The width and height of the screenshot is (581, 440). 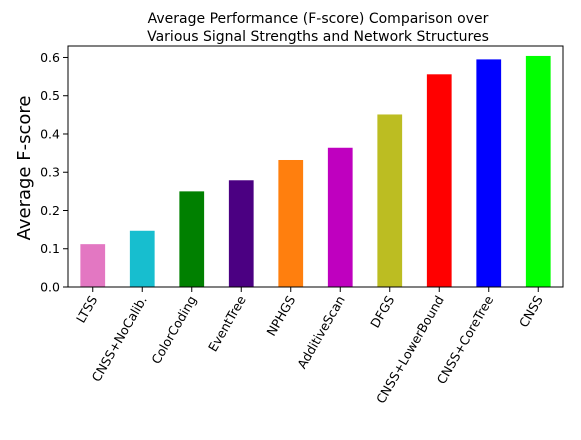 I want to click on x-tick-label: AdditiveScan, so click(x=321, y=332).